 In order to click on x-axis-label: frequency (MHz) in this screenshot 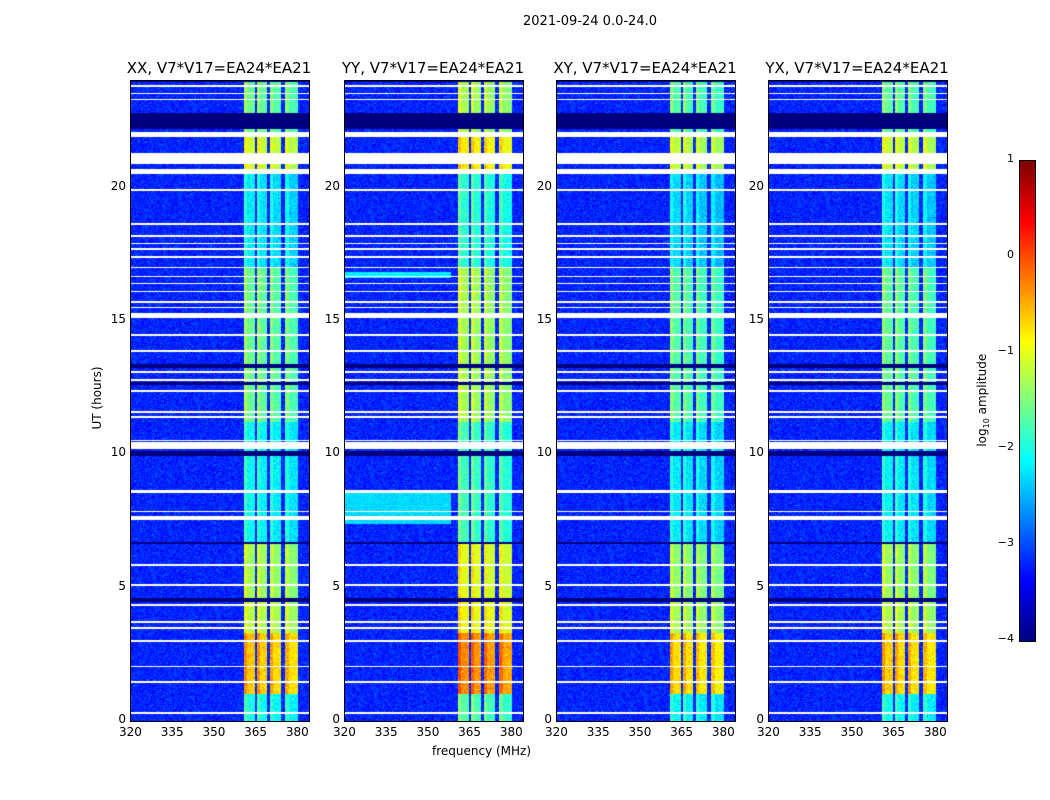, I will do `click(482, 751)`.